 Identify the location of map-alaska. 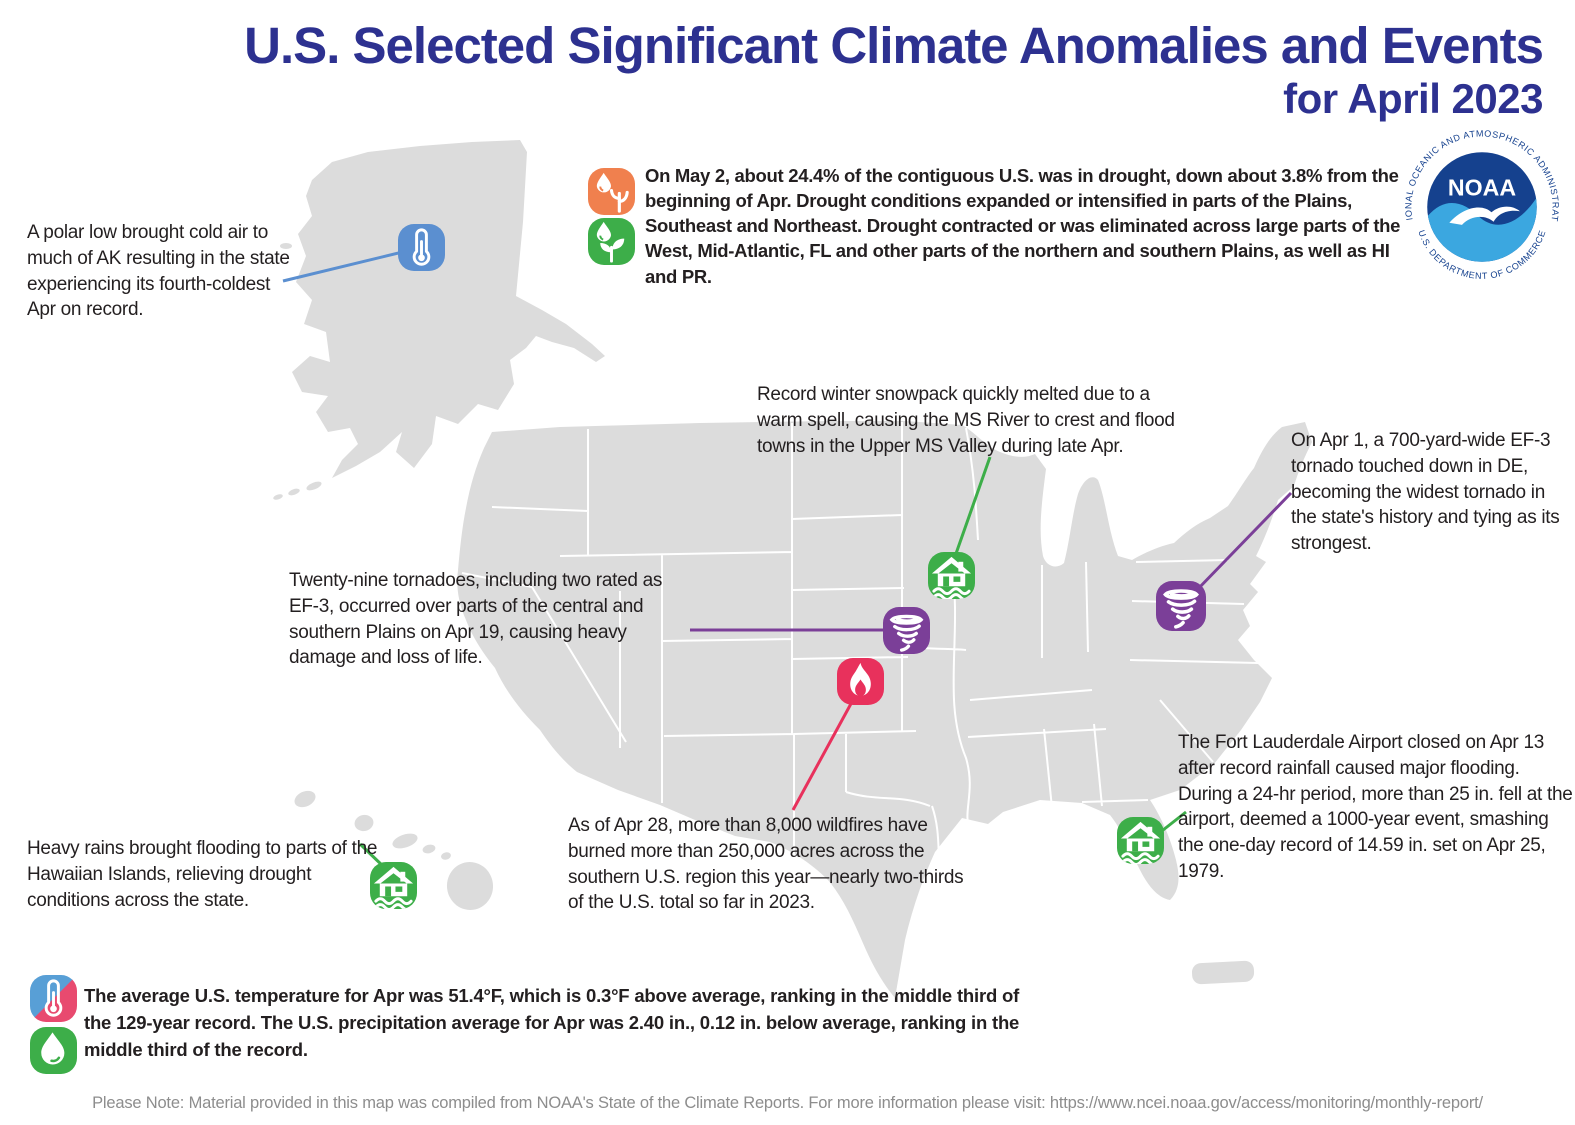
(448, 309).